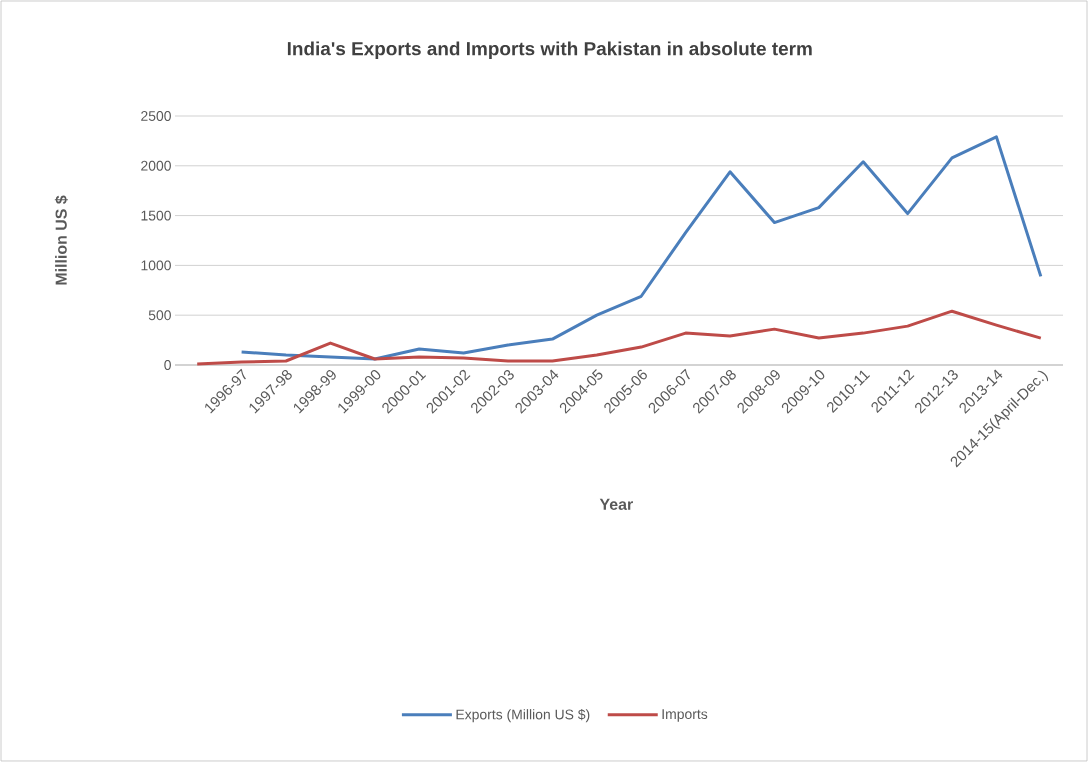  What do you see at coordinates (549, 50) in the screenshot?
I see `chart-title: India's Exports and Imports with Pakistan in absolute term` at bounding box center [549, 50].